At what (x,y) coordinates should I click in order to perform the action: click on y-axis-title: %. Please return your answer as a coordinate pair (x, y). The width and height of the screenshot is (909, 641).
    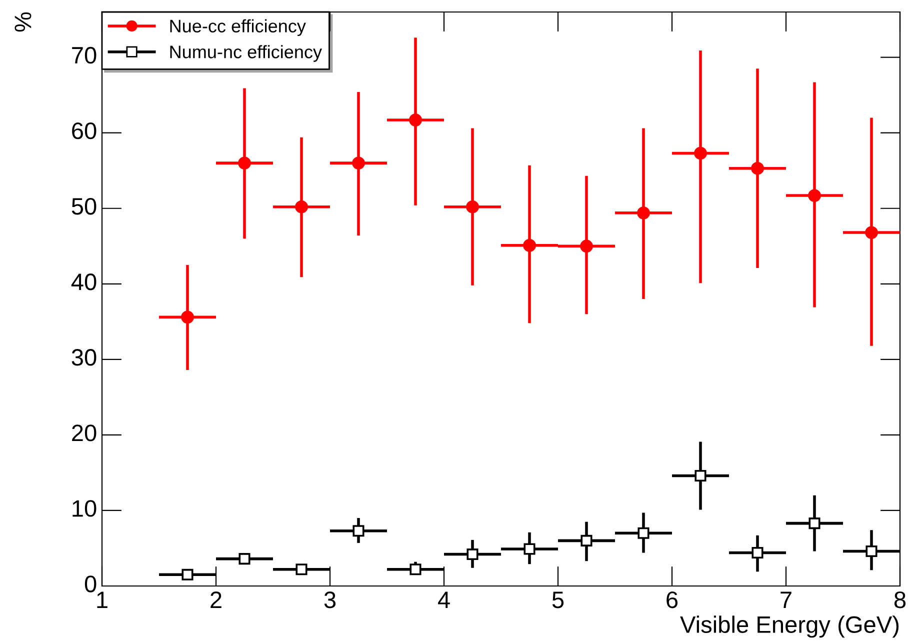
    Looking at the image, I should click on (23, 22).